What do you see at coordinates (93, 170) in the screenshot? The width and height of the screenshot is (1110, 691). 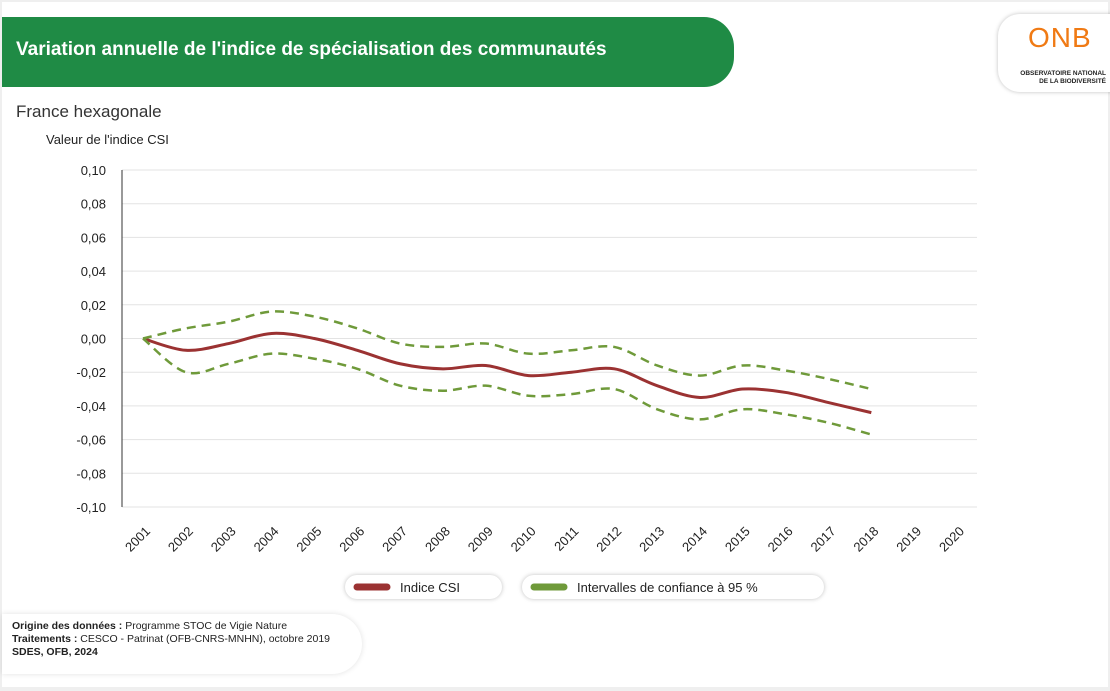 I see `y-tick-label: 0,10` at bounding box center [93, 170].